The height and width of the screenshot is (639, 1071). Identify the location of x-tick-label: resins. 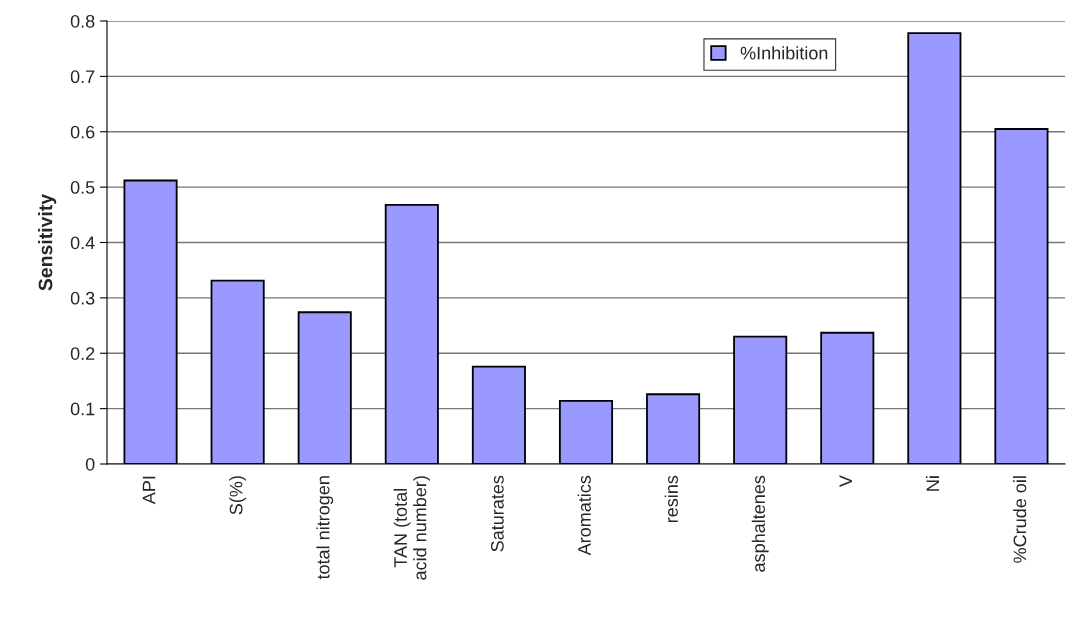
(671, 499).